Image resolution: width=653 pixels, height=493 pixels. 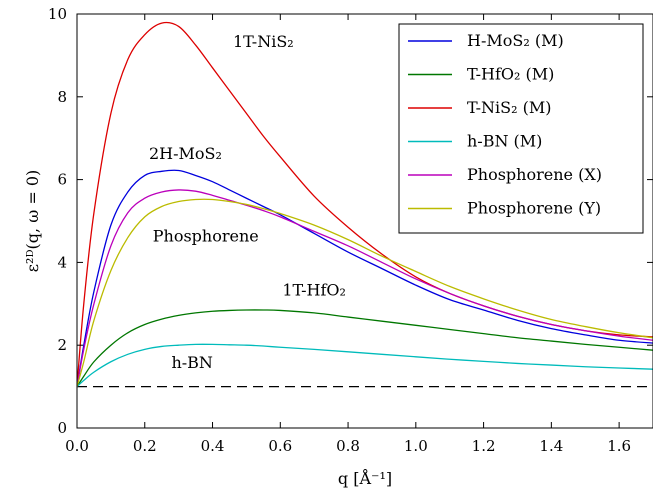 I want to click on x-tick-label: 0.4, so click(x=213, y=446).